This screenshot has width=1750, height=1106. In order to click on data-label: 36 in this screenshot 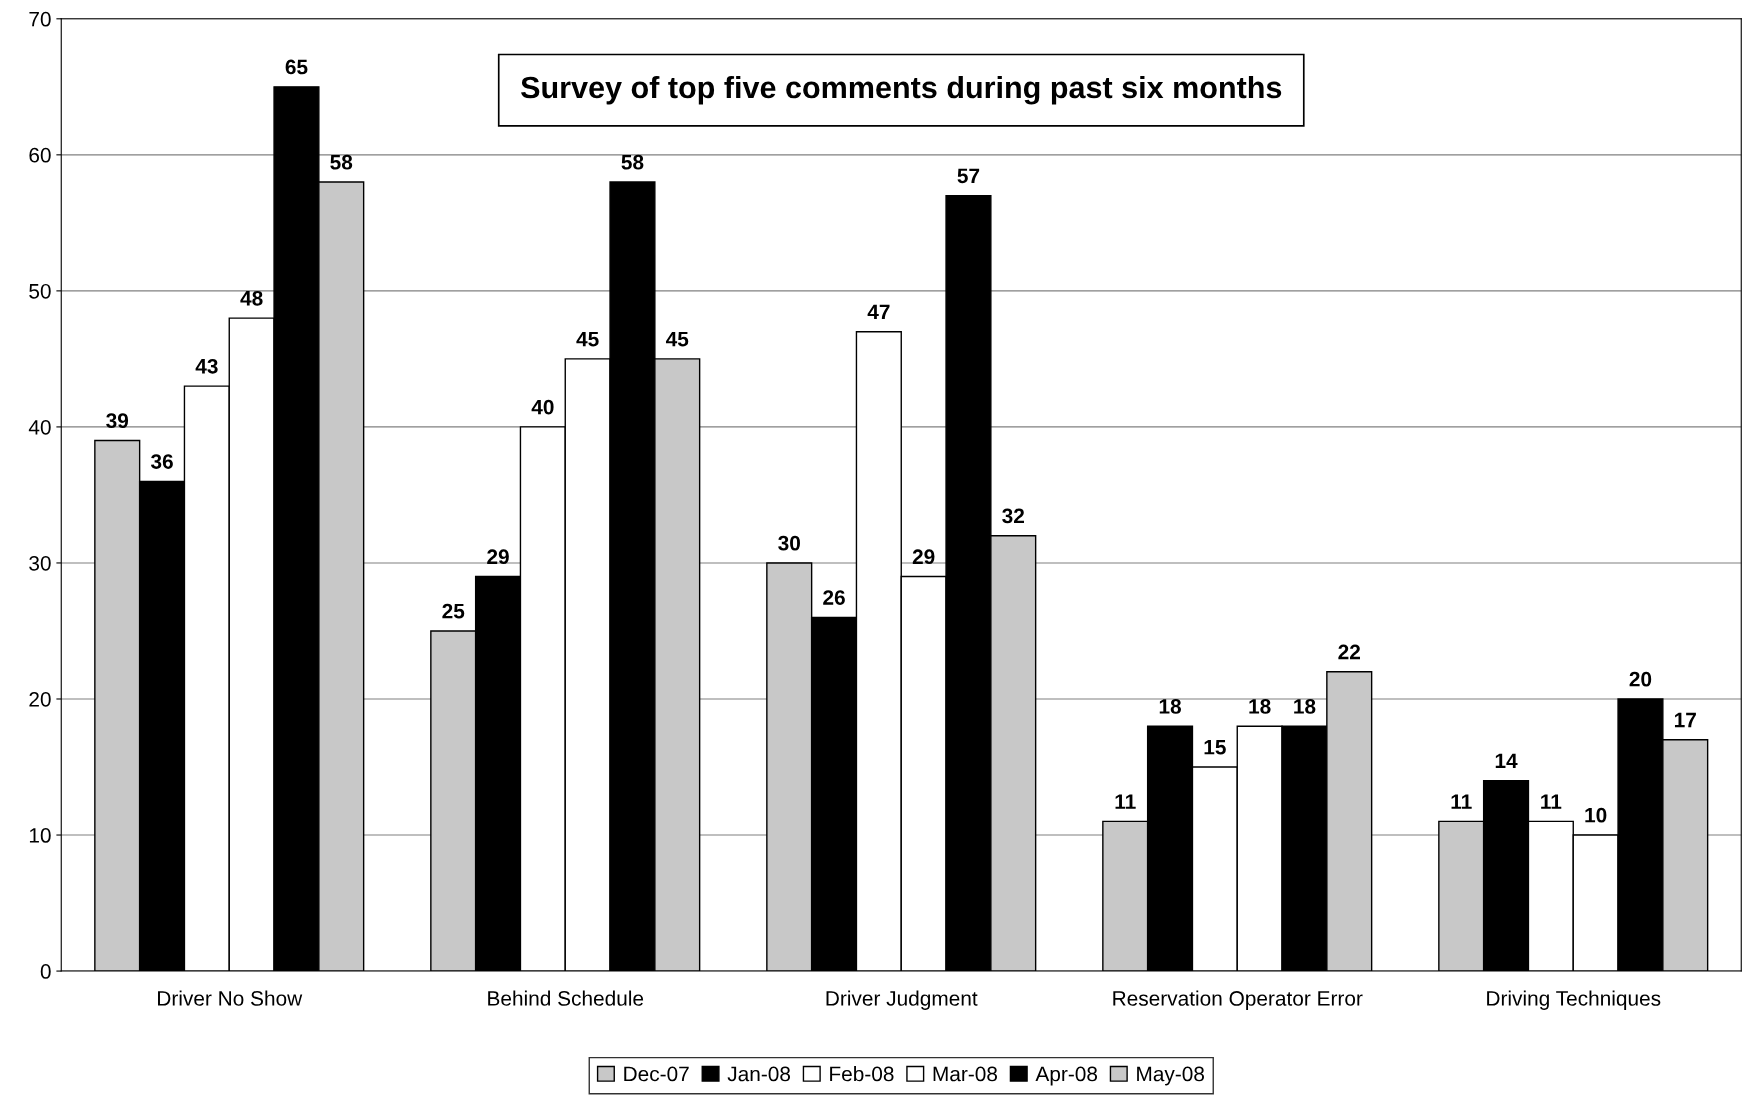, I will do `click(161, 461)`.